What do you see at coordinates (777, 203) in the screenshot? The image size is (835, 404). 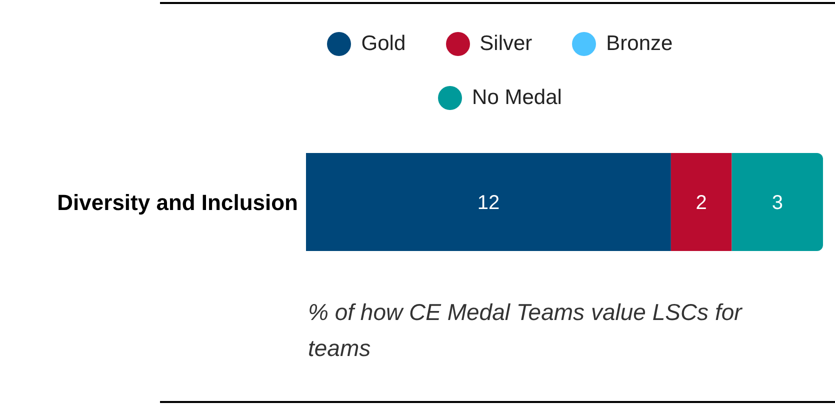 I see `data-label: 3` at bounding box center [777, 203].